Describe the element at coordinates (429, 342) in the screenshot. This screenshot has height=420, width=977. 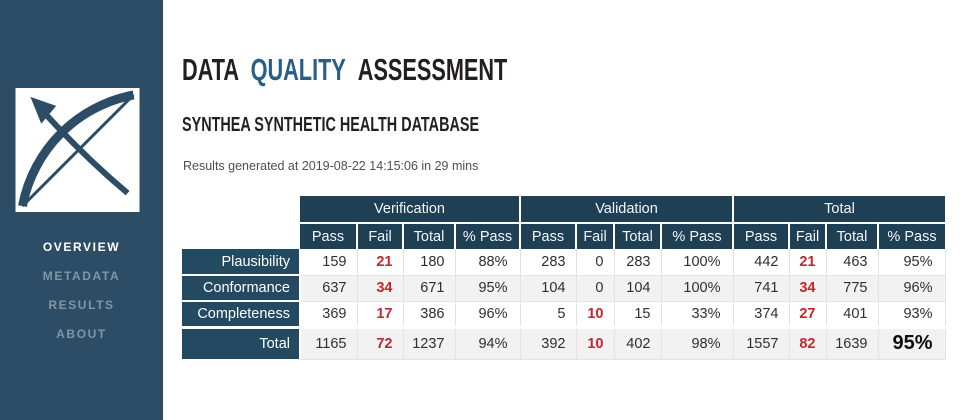
I see `cell-total-verification-total: 1237` at that location.